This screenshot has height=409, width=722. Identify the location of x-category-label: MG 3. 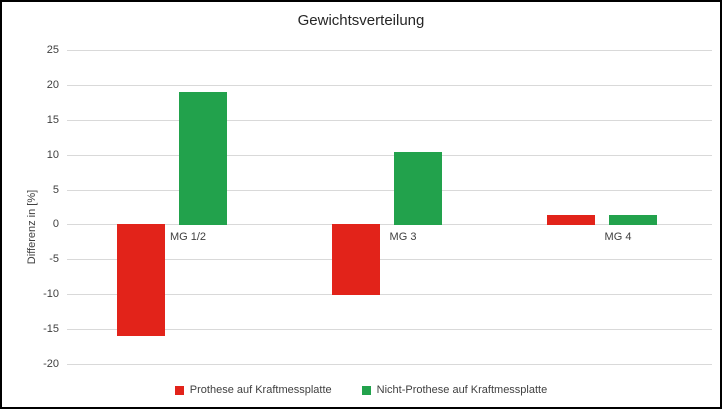
(403, 237).